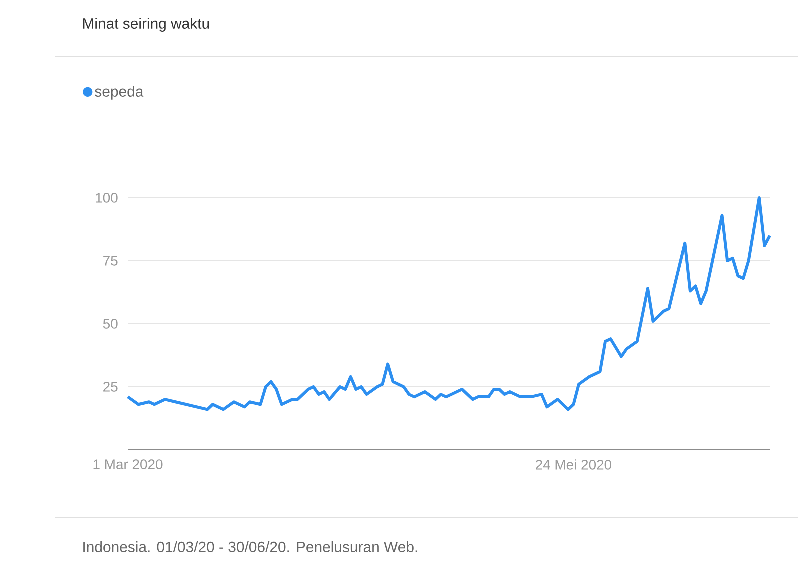  Describe the element at coordinates (107, 198) in the screenshot. I see `y-tick-label: 100` at that location.